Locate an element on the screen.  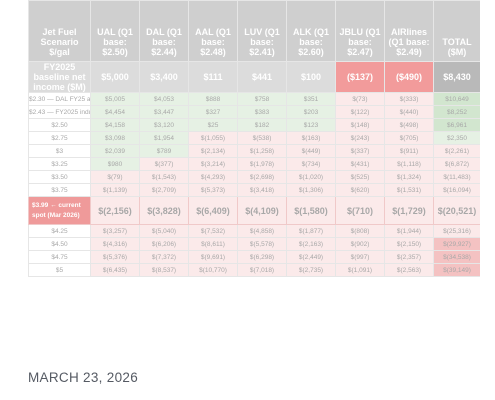
column-header: JBLU (Q1 base: $2.47) is located at coordinates (360, 31).